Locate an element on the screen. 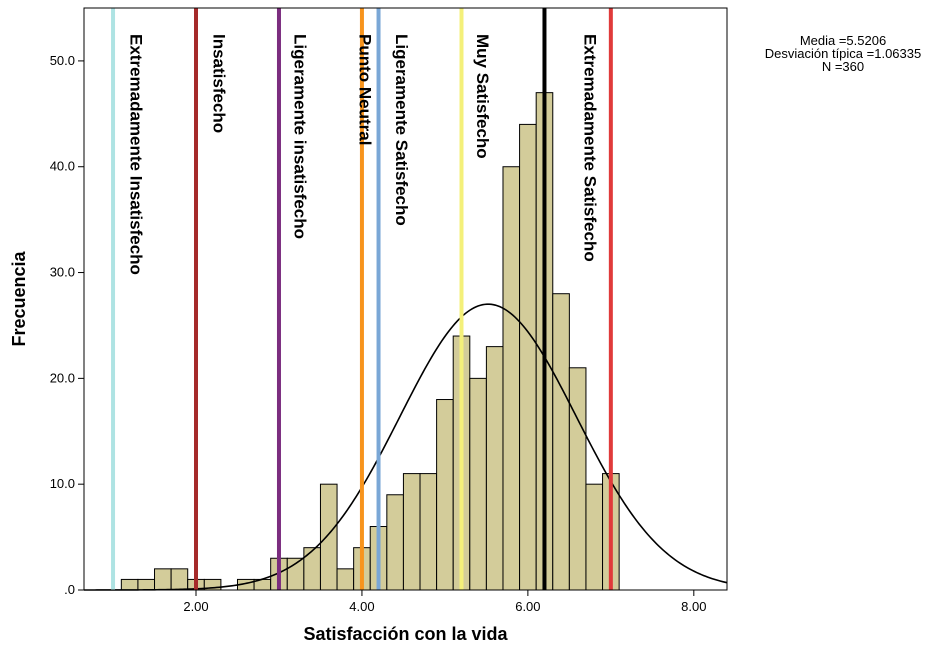  stats-mean: Media =5.5206 is located at coordinates (843, 40).